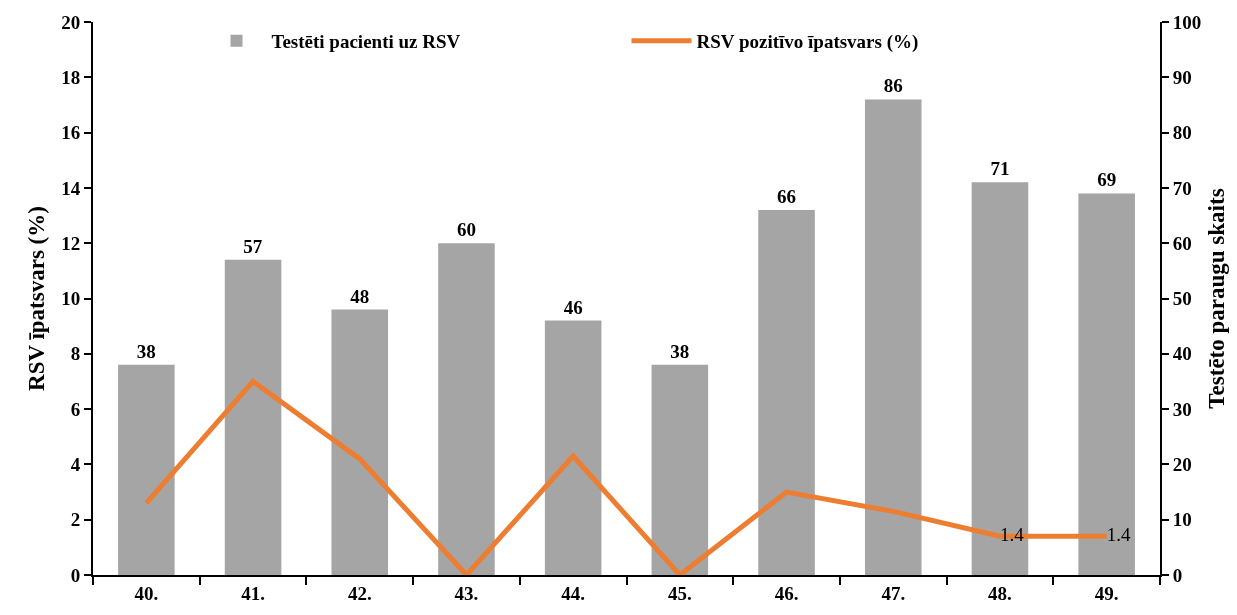  What do you see at coordinates (37, 298) in the screenshot?
I see `y-axis-title: RSV īpatsvars (%)` at bounding box center [37, 298].